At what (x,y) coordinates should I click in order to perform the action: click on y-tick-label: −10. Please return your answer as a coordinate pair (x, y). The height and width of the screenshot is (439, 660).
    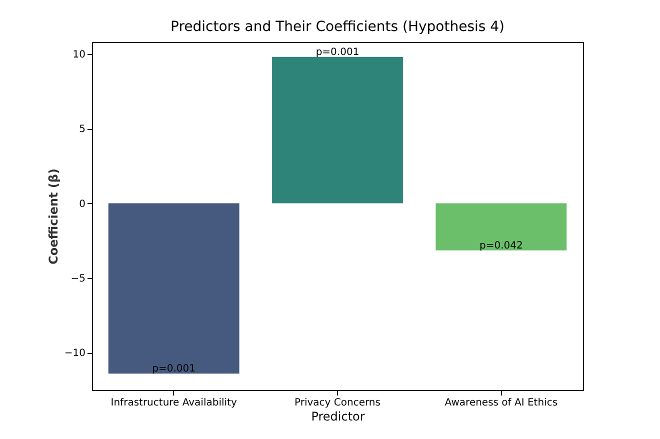
    Looking at the image, I should click on (75, 354).